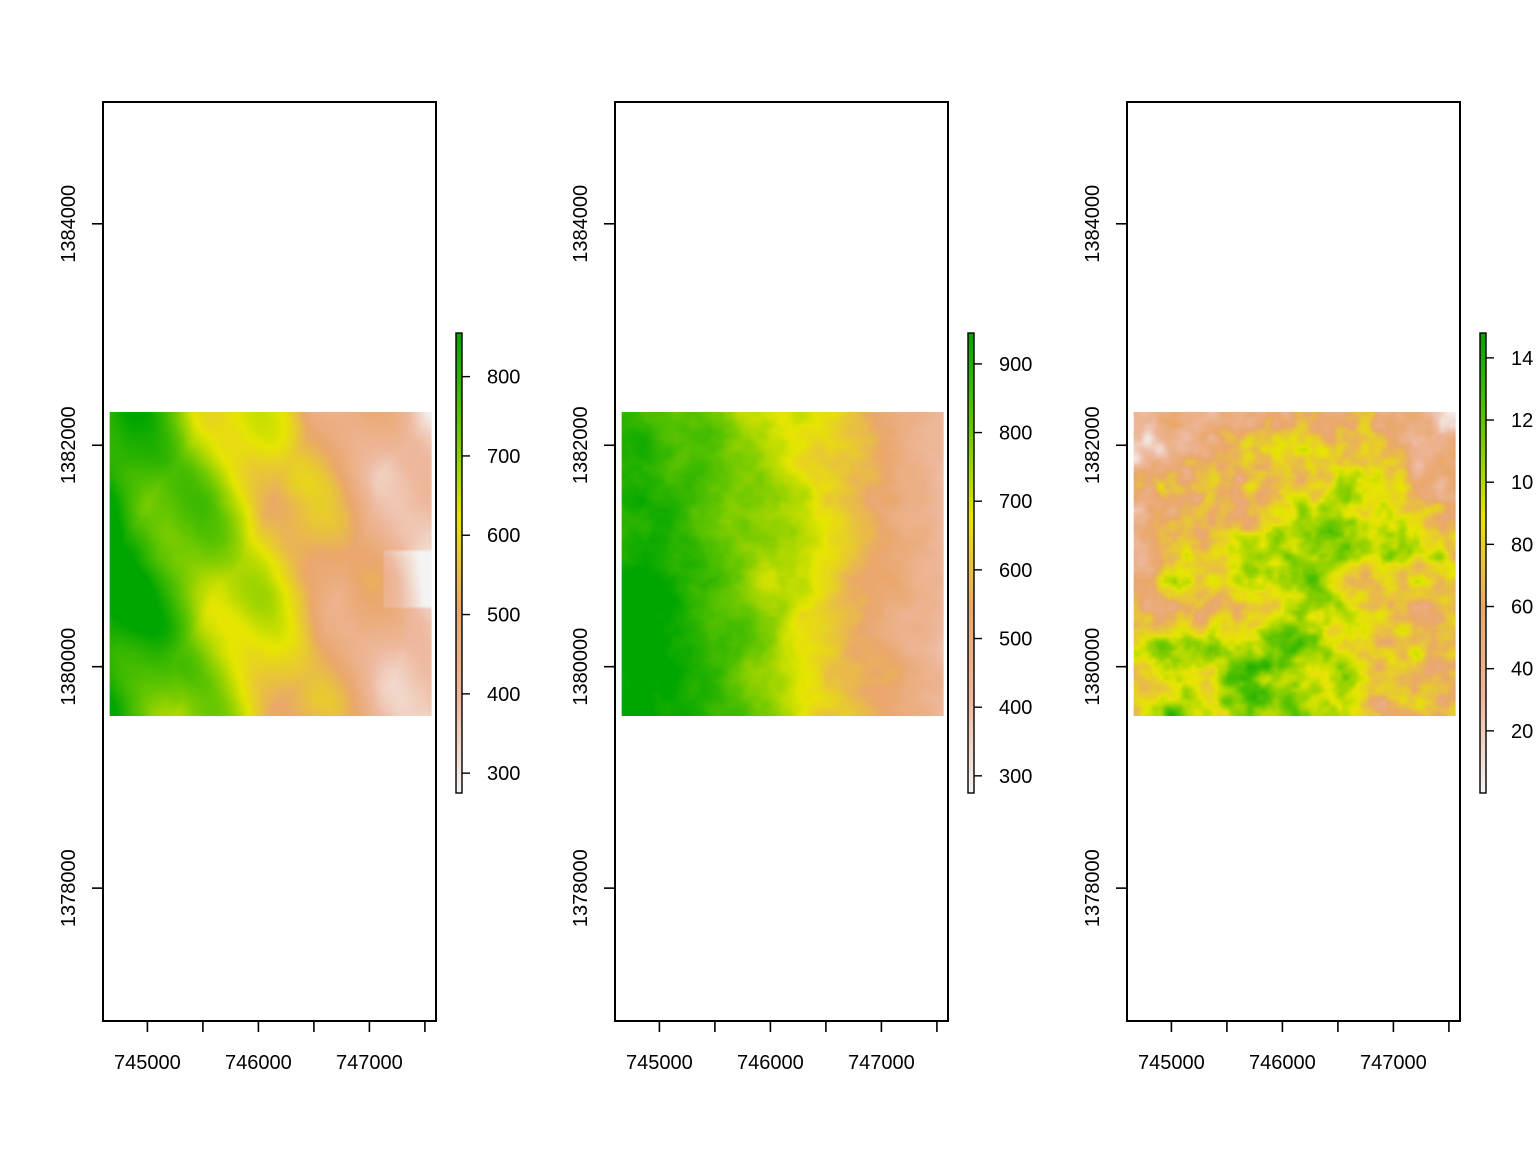 This screenshot has height=1152, width=1536. I want to click on colorbar-tick-label: 900, so click(1015, 365).